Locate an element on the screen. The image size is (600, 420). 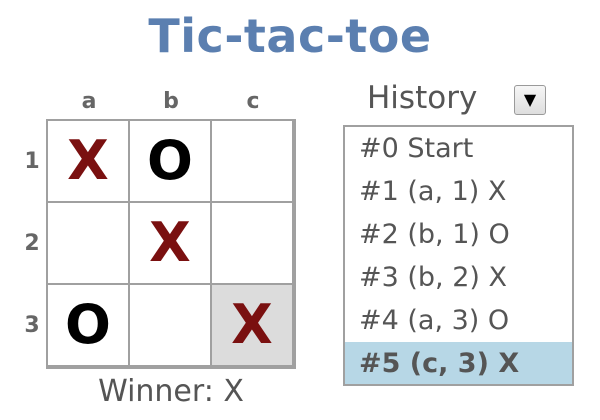
game-status: Winner: X is located at coordinates (171, 392).